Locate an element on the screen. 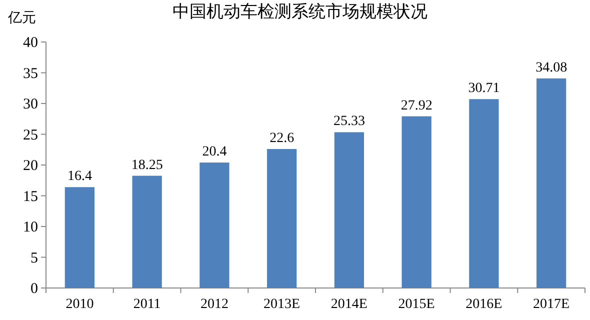  x-tick-label: 2013E is located at coordinates (282, 304).